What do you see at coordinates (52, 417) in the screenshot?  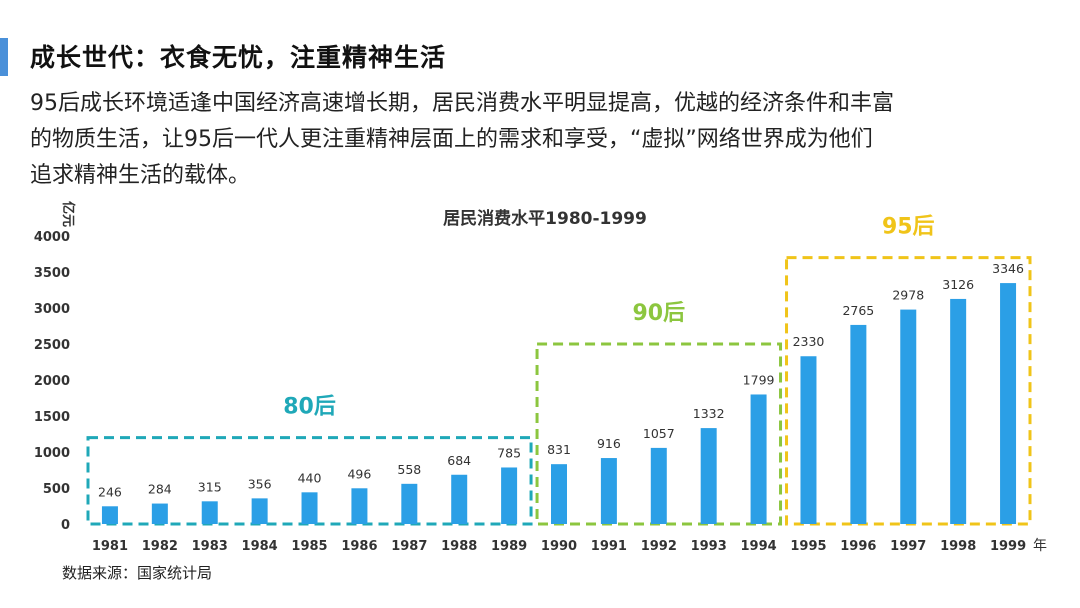 I see `y-tick-label: 1500` at bounding box center [52, 417].